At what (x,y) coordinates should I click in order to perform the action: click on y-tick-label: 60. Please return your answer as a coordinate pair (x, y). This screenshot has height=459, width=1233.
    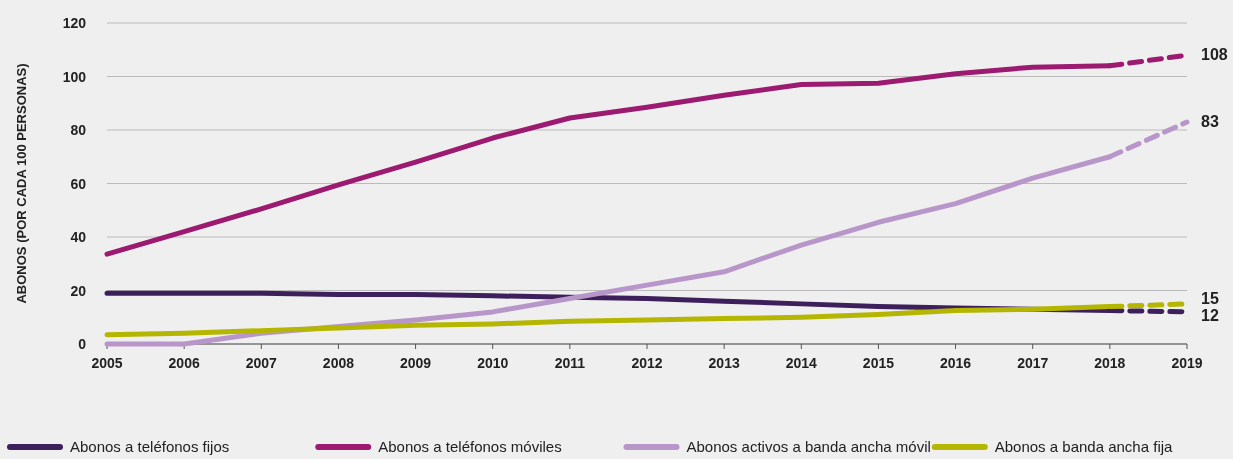
    Looking at the image, I should click on (78, 183).